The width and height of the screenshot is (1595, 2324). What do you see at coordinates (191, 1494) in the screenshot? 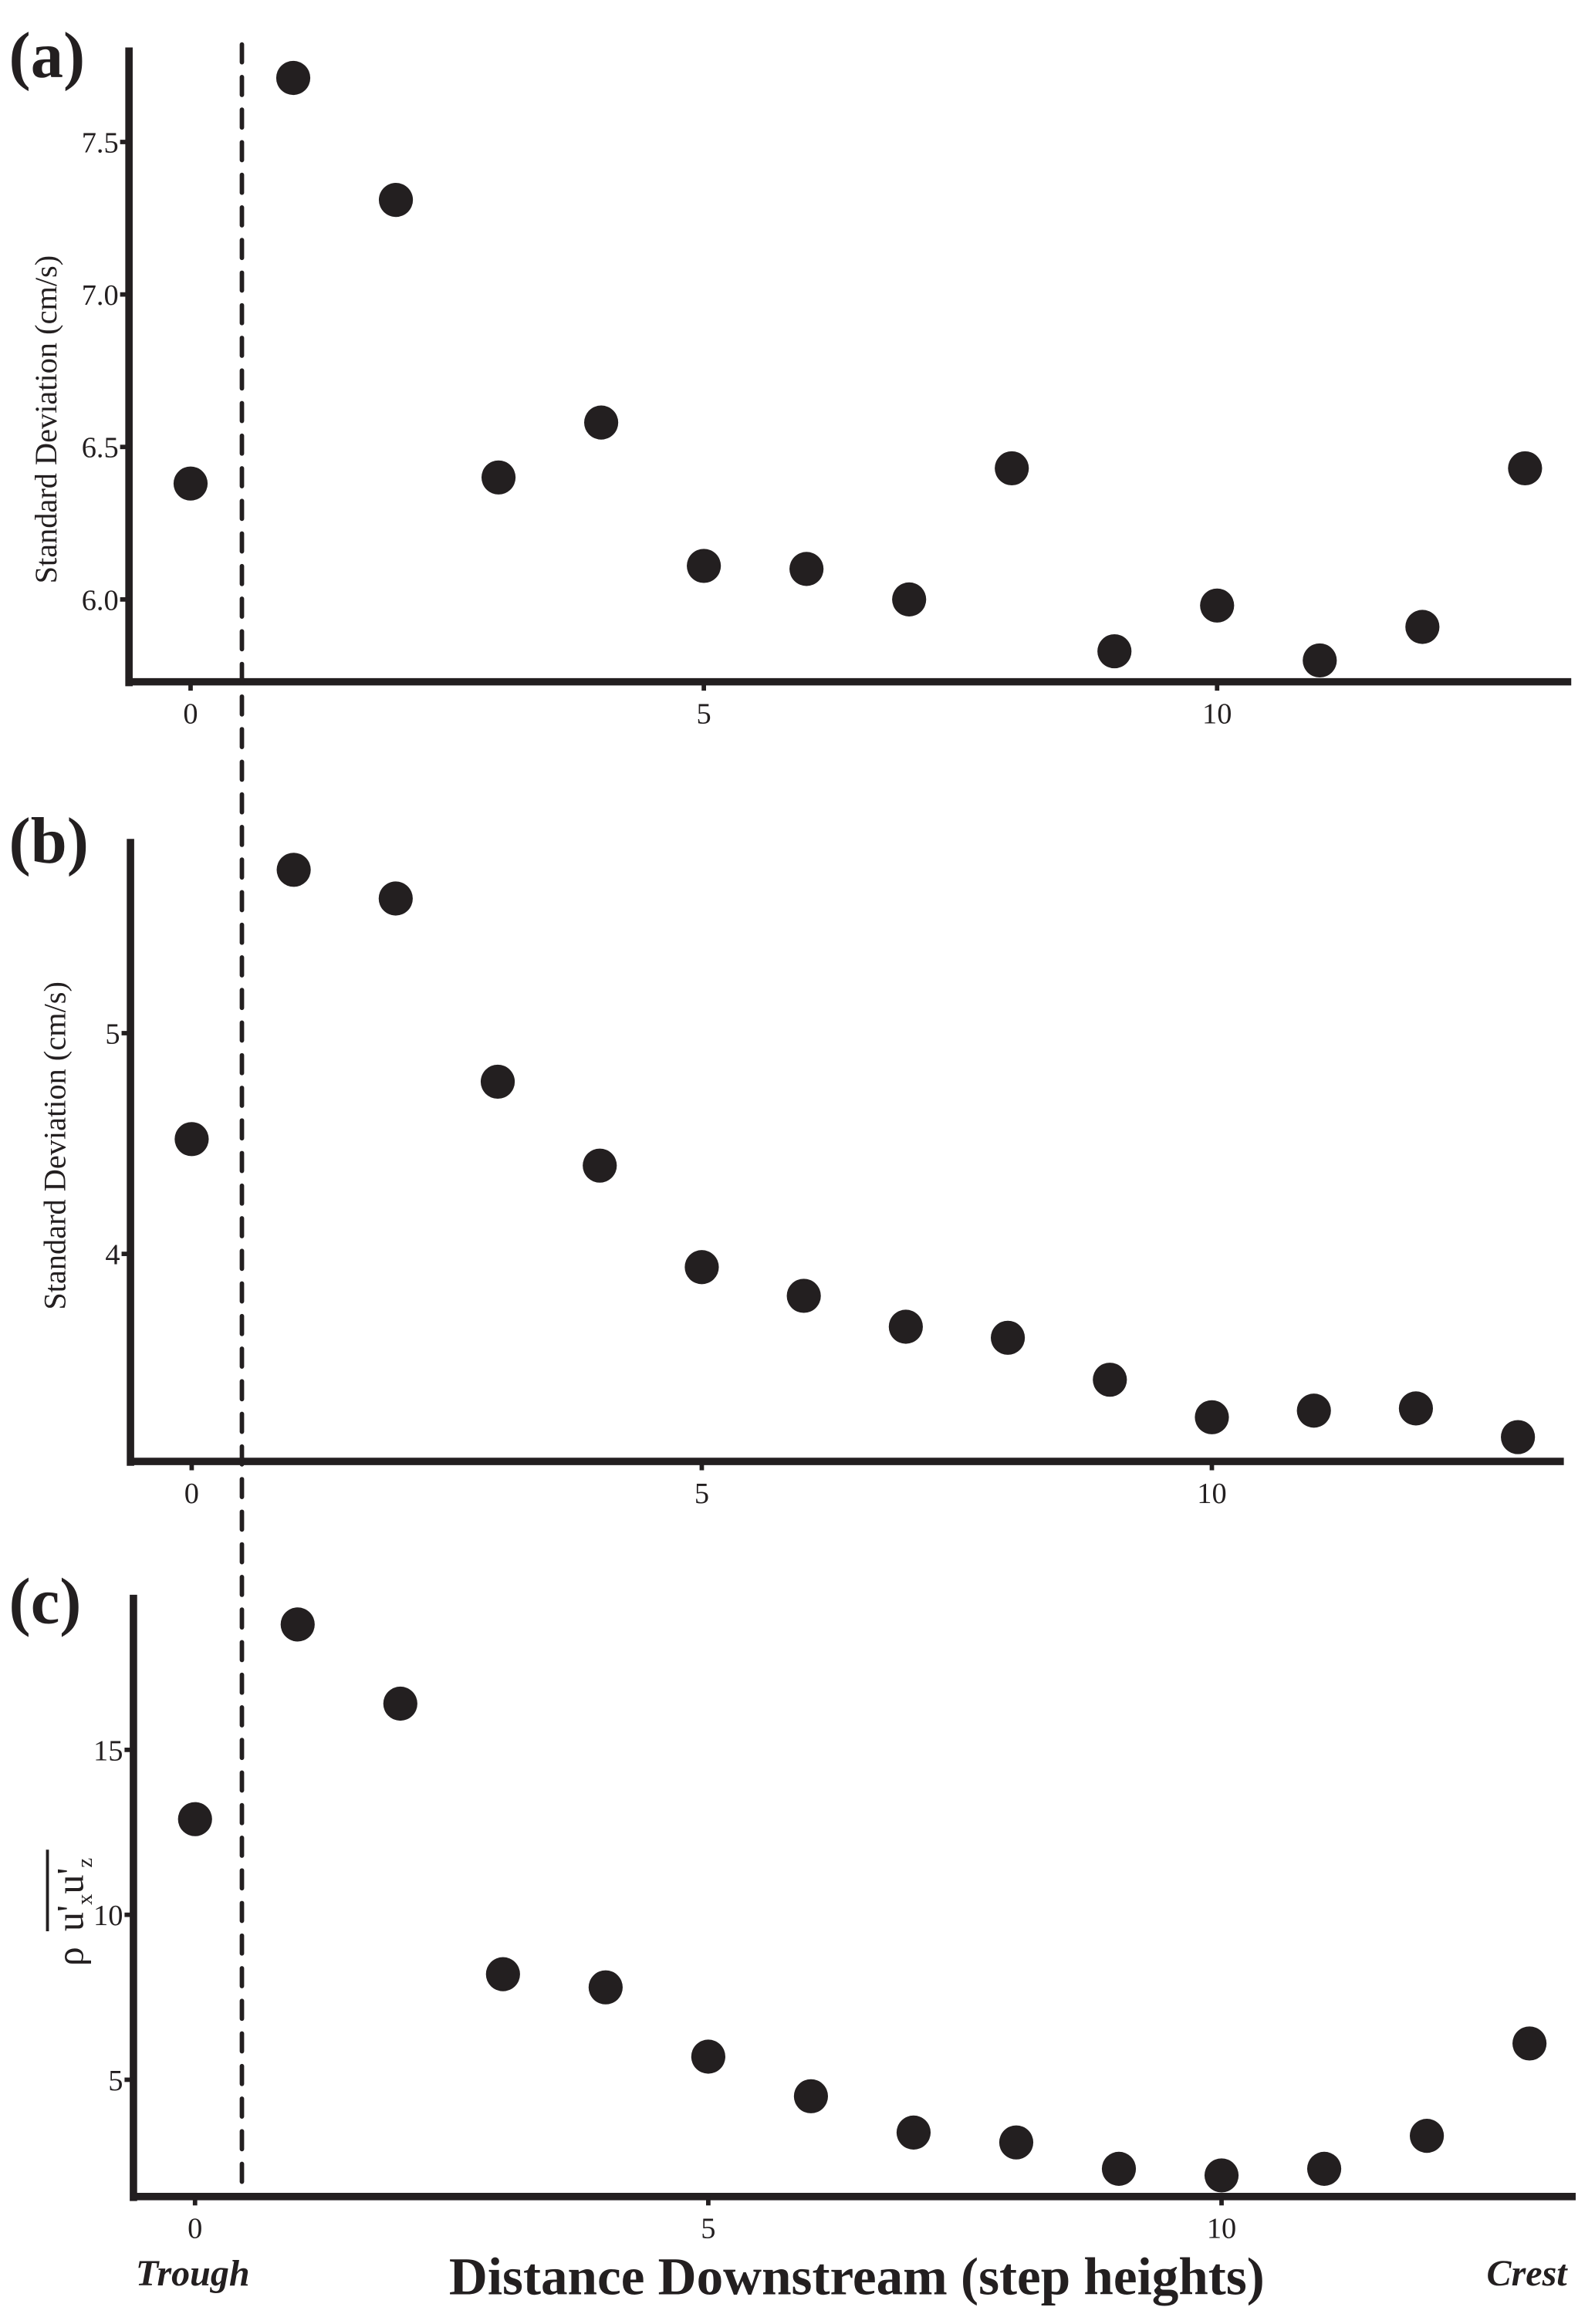
I see `x-tick-label-b: 0` at bounding box center [191, 1494].